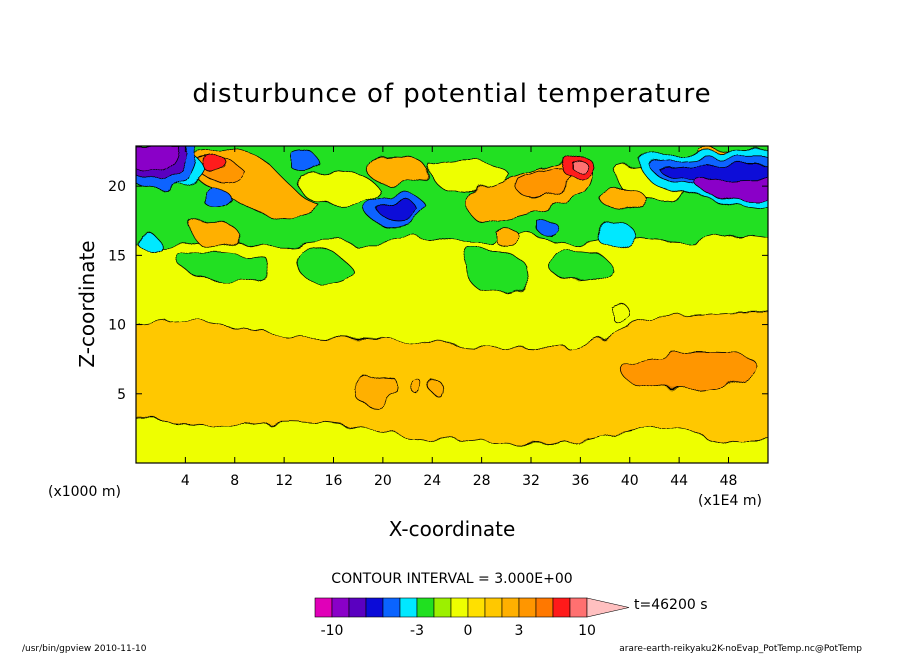  I want to click on x-axis-label: X-coordinate, so click(452, 529).